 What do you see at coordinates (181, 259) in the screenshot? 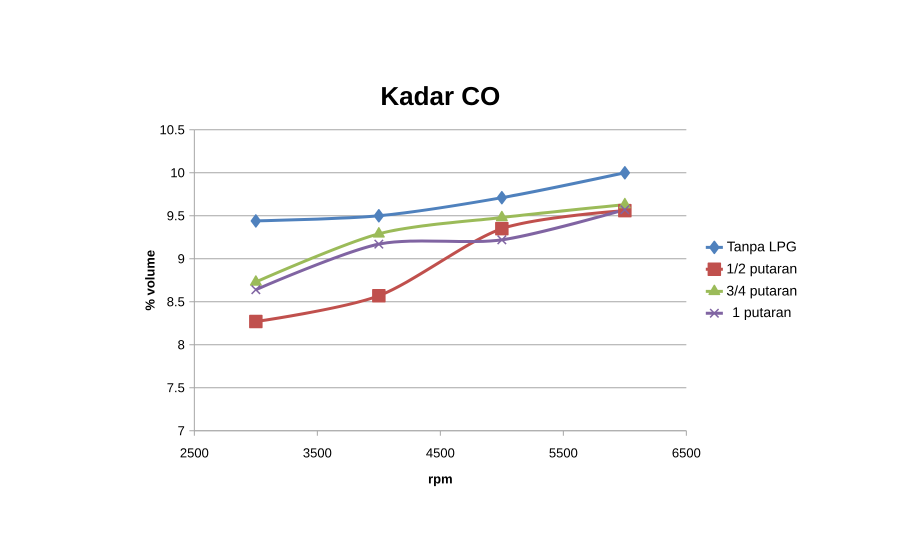
I see `y-tick-label: 9` at bounding box center [181, 259].